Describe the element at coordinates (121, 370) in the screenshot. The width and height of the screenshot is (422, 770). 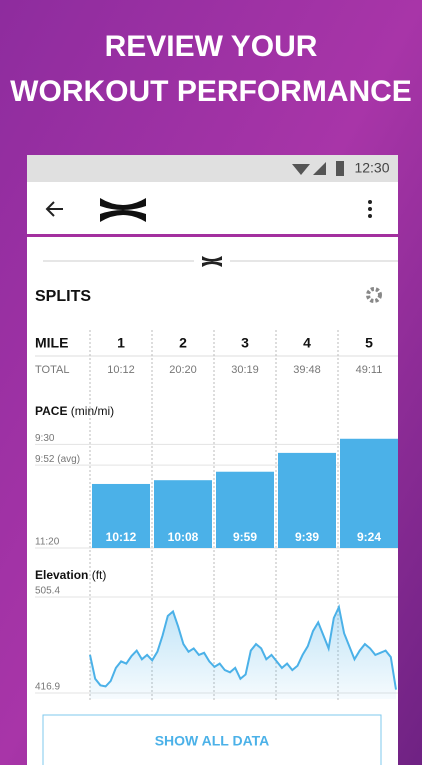
I see `total-time: 10:12` at that location.